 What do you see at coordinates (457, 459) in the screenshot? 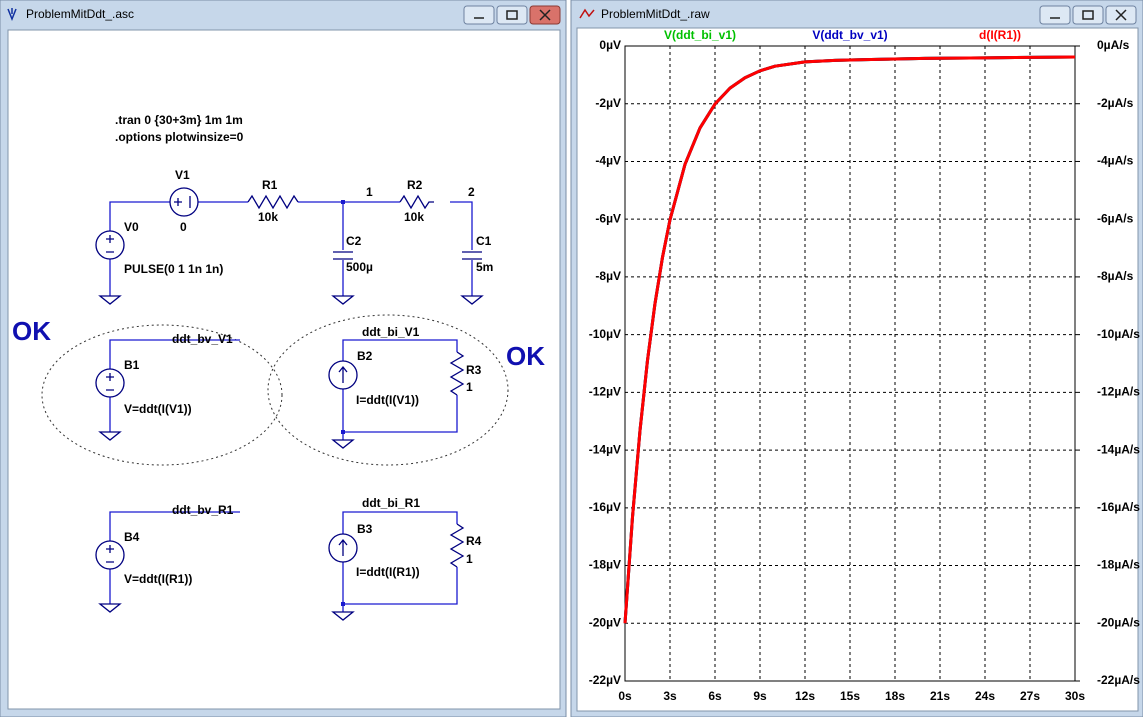
I see `resistors` at bounding box center [457, 459].